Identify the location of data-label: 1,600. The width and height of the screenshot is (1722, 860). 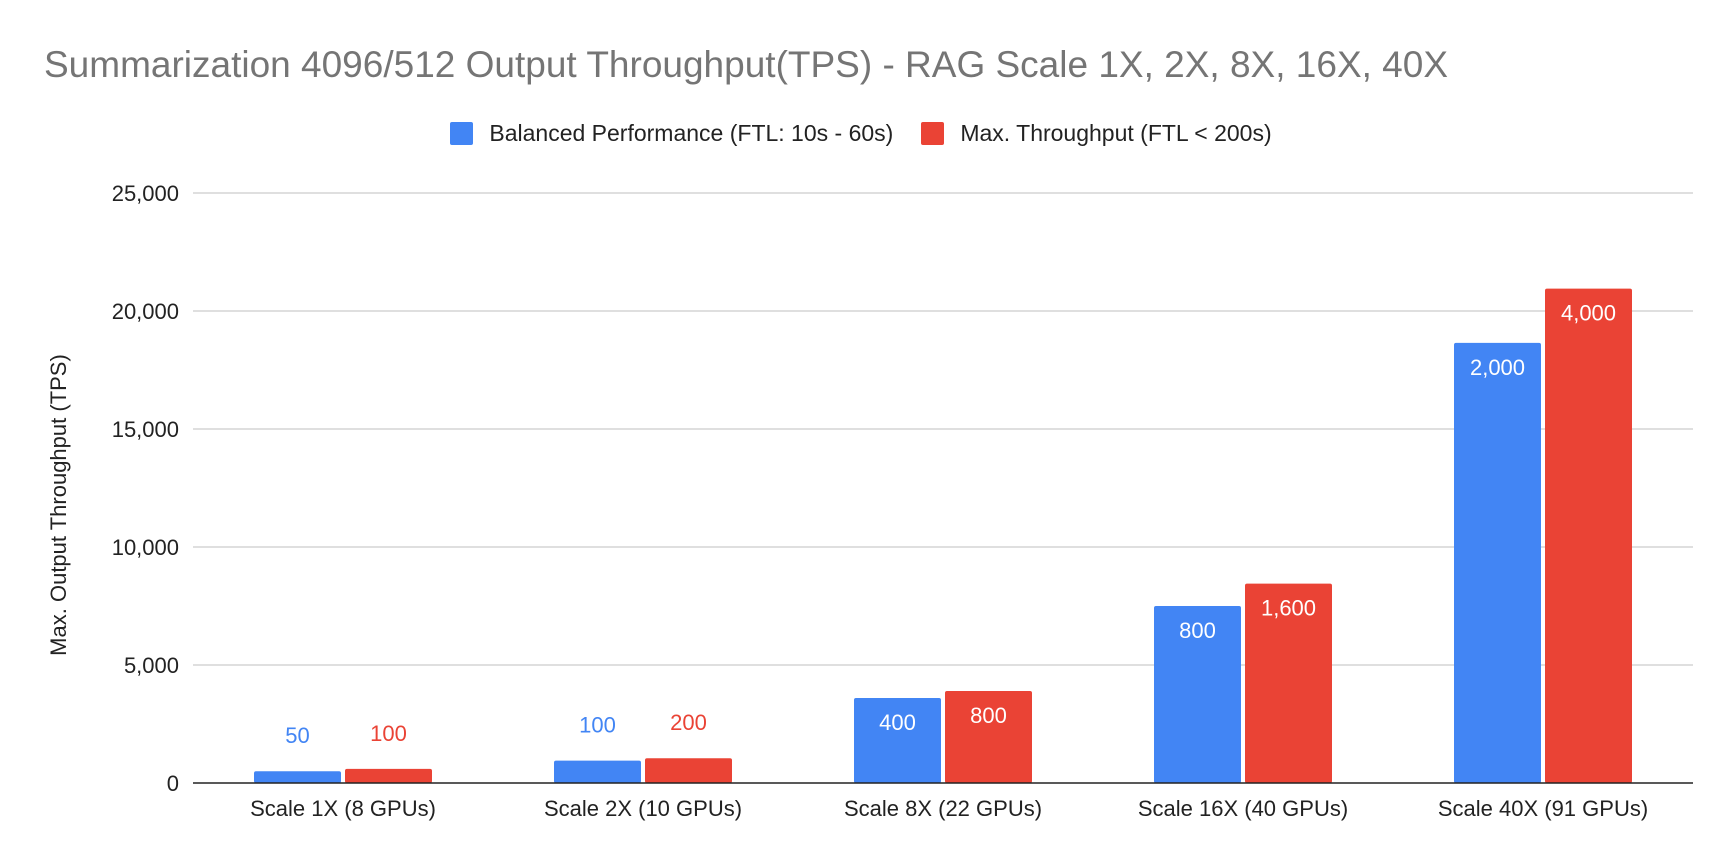
(1288, 608).